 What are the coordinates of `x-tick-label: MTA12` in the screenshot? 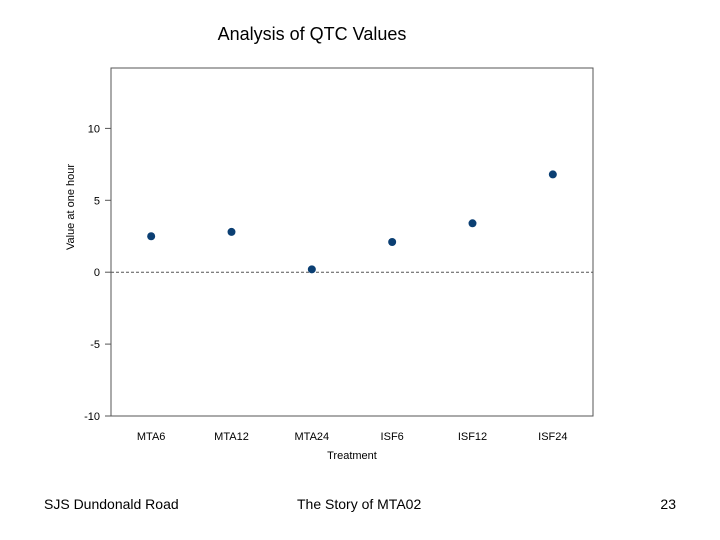 It's located at (231, 437).